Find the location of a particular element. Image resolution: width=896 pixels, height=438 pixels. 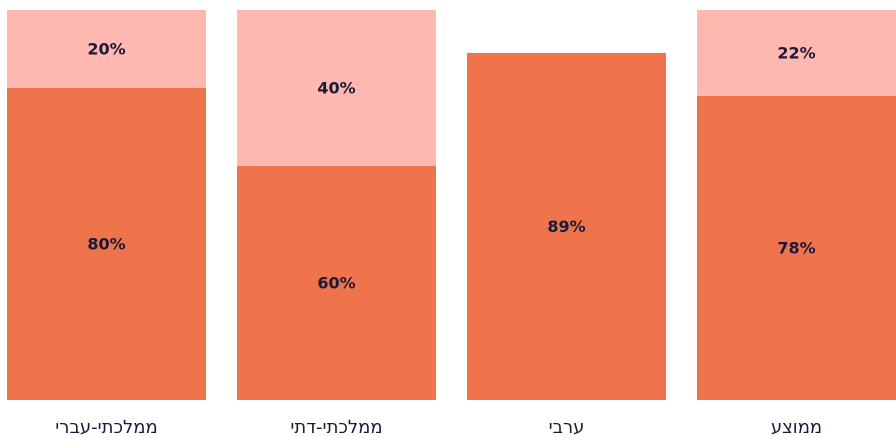

value-label: 89% is located at coordinates (566, 226).